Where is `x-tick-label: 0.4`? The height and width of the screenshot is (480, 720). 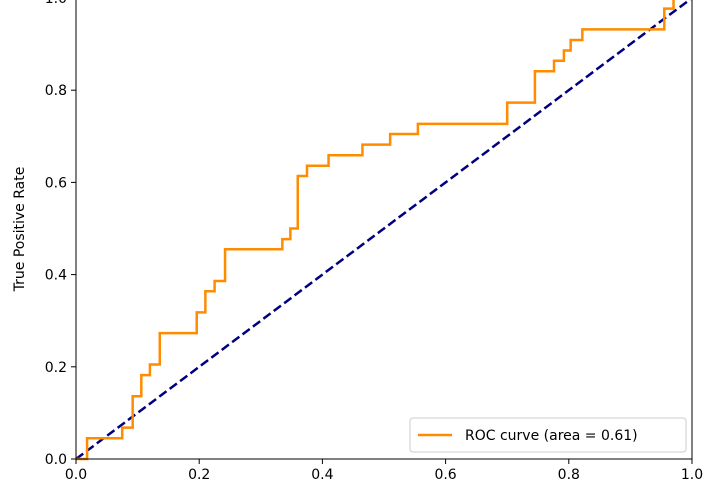 x-tick-label: 0.4 is located at coordinates (322, 473).